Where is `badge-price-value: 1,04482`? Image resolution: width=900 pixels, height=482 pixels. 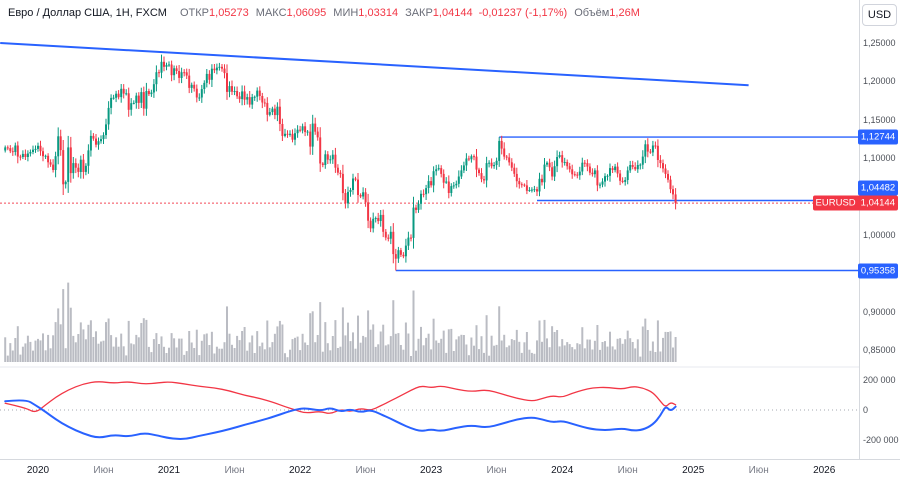
badge-price-value: 1,04482 is located at coordinates (878, 188).